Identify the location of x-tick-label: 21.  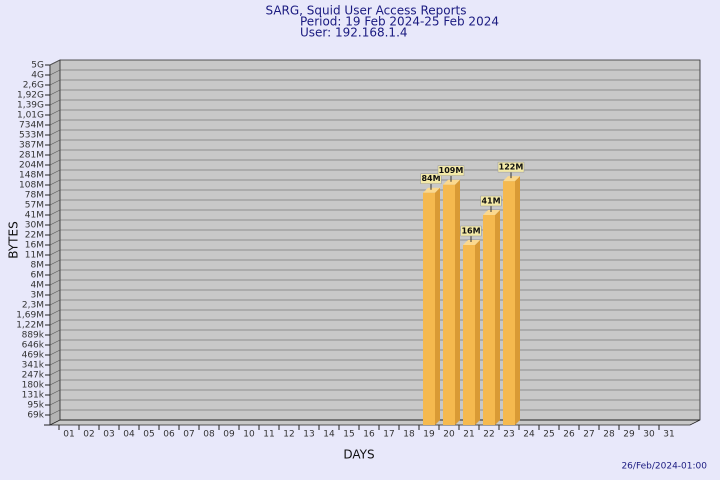
(468, 435).